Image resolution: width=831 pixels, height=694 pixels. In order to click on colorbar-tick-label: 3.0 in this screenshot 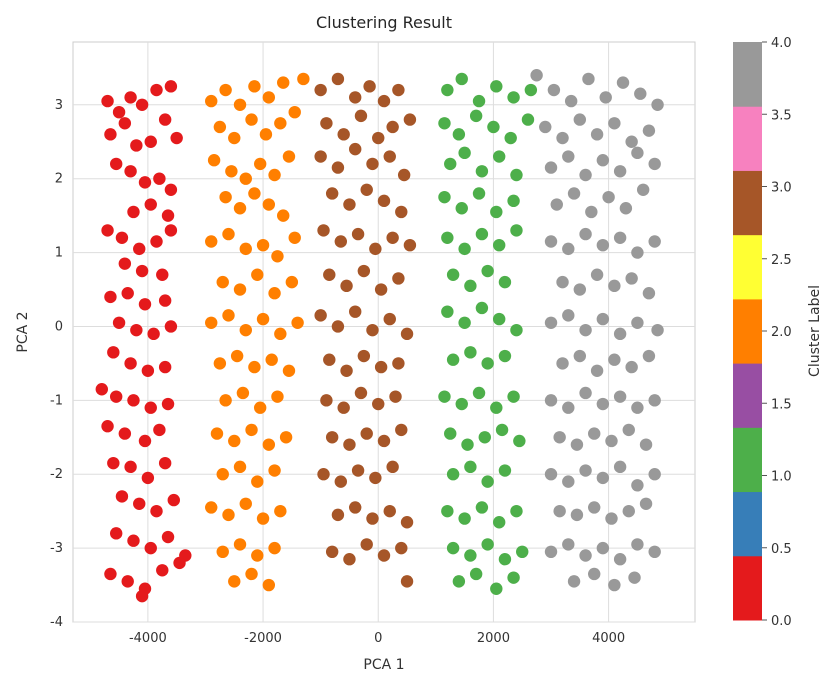, I will do `click(781, 188)`.